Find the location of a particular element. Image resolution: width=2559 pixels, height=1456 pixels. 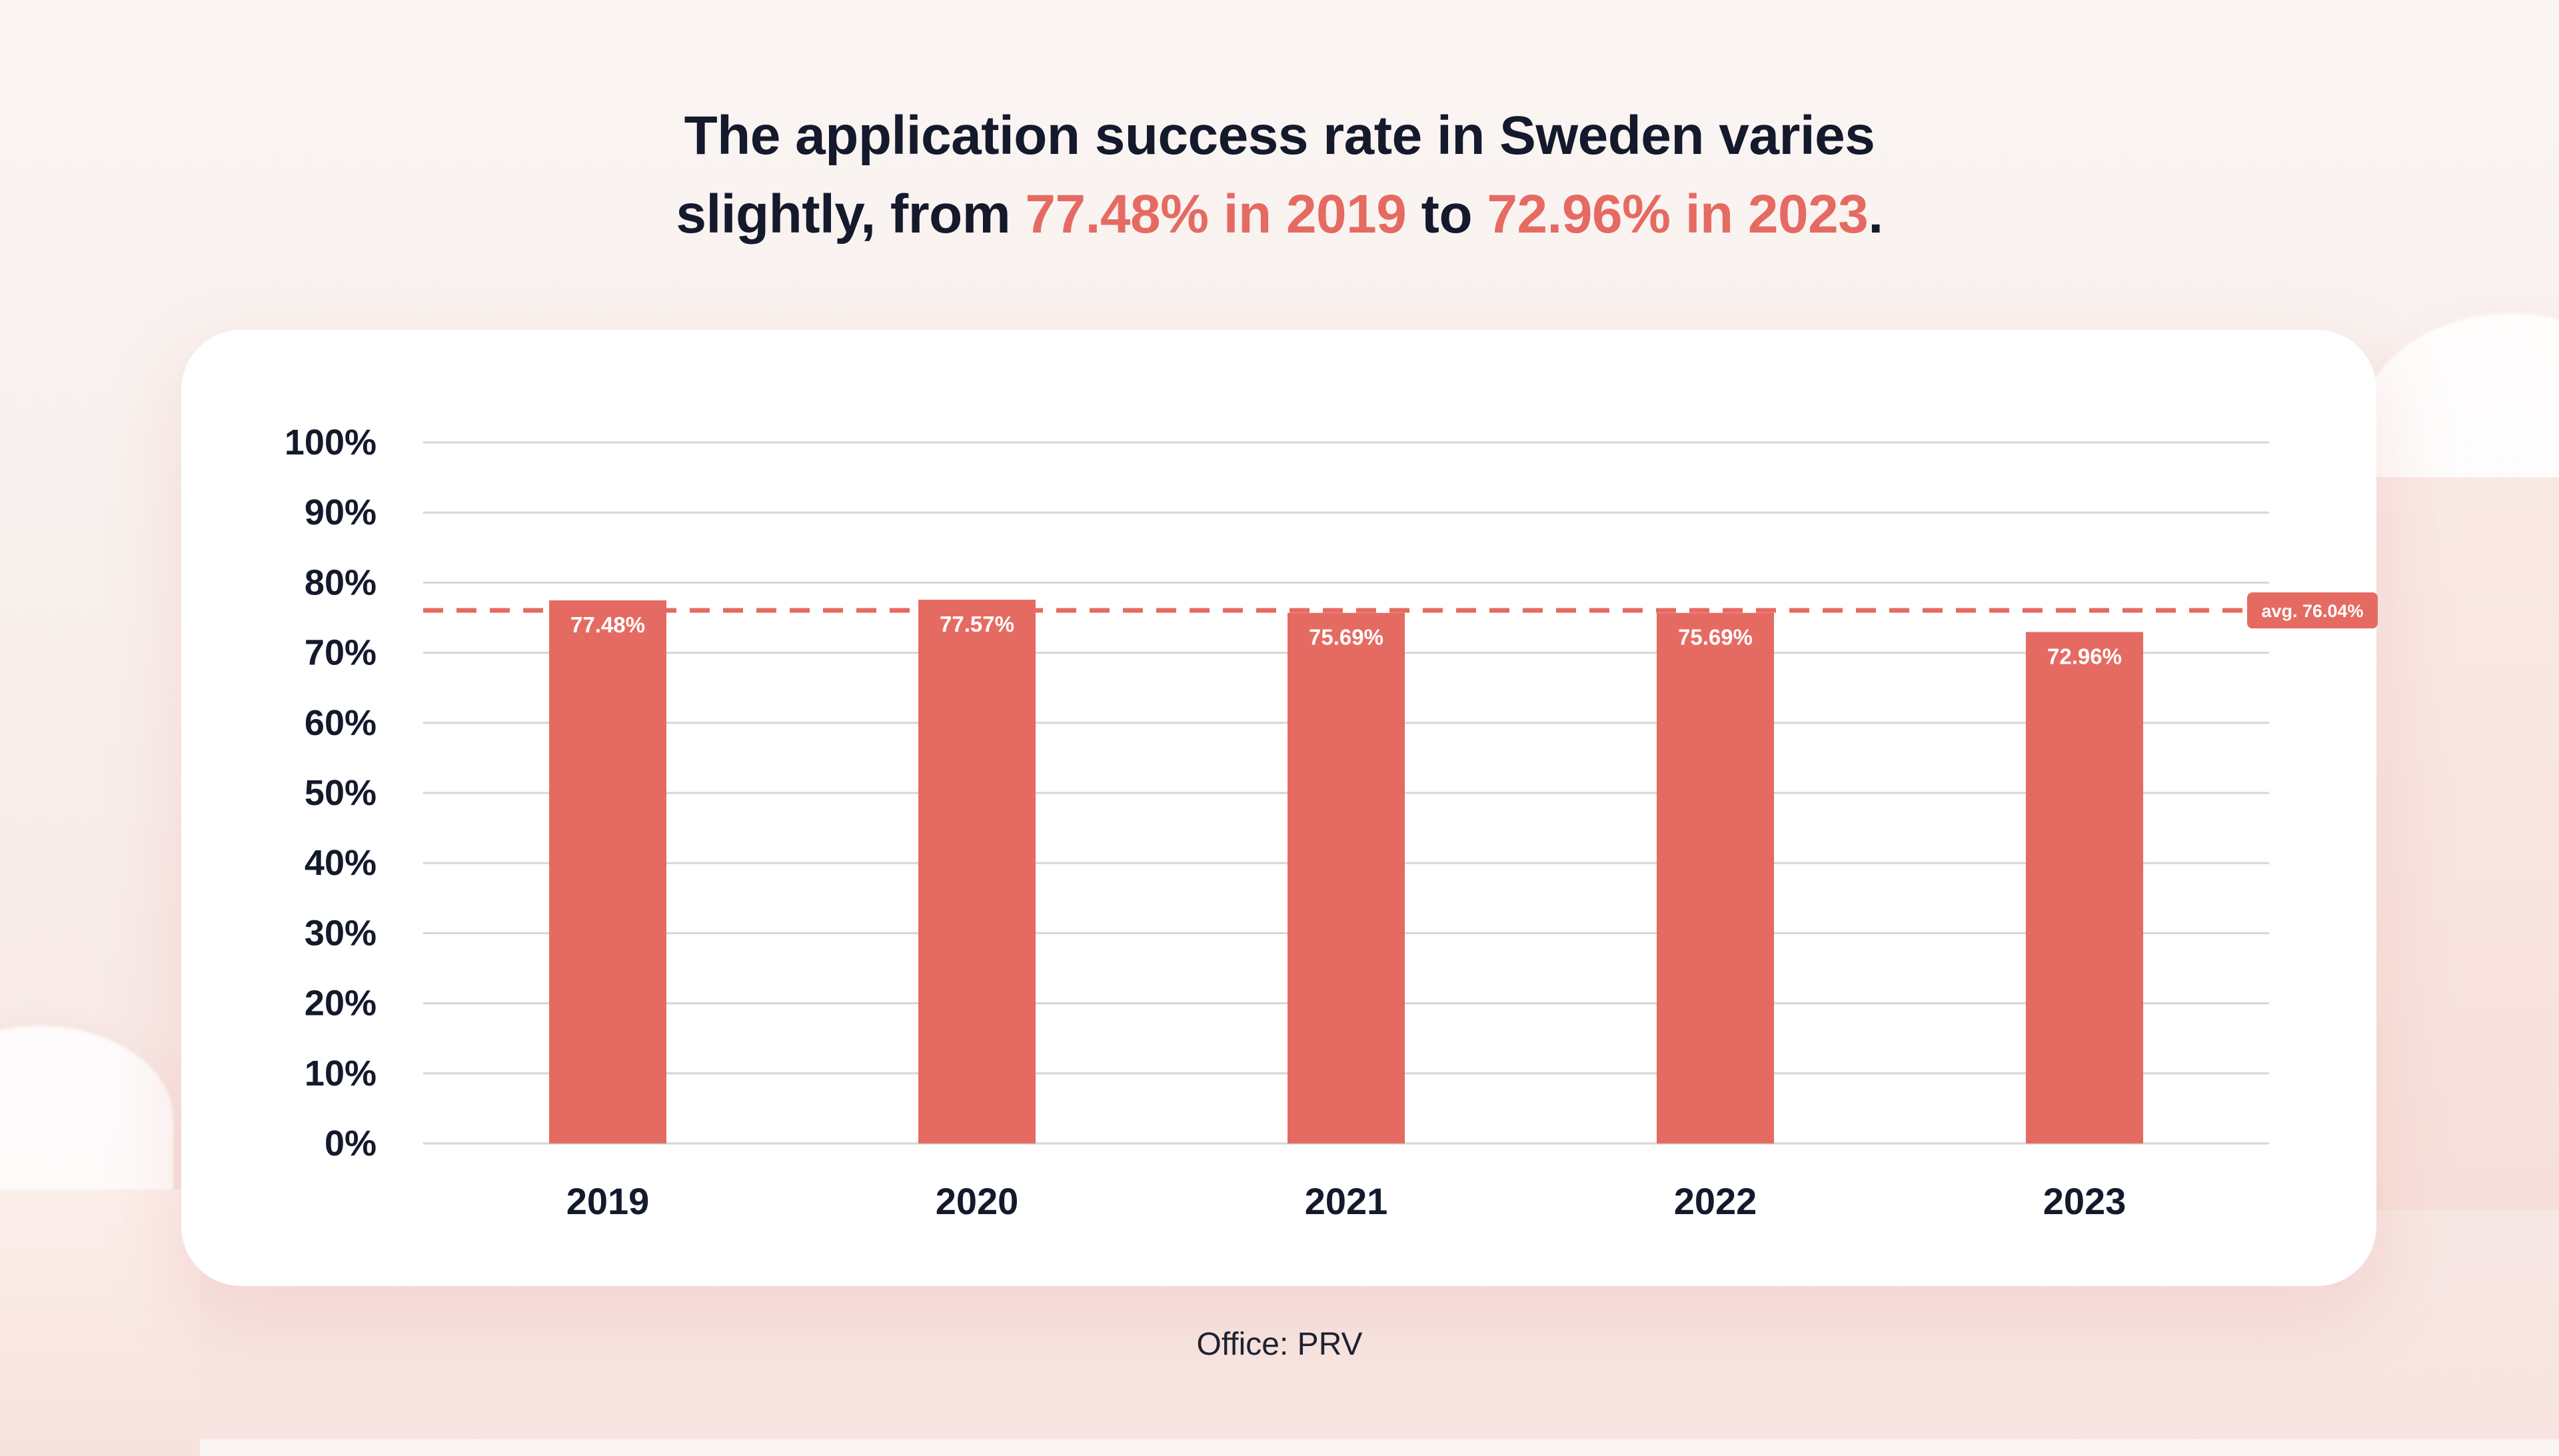

y-tick-label: 30% is located at coordinates (341, 933).